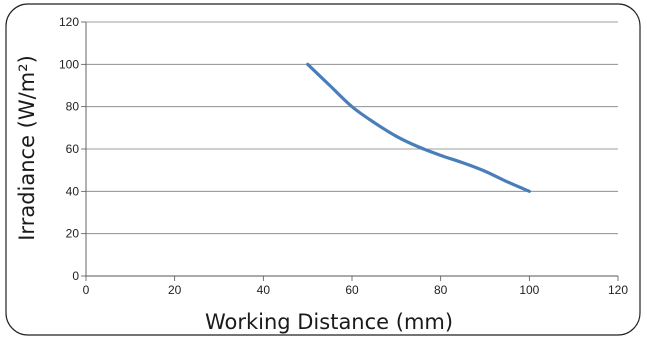  Describe the element at coordinates (352, 290) in the screenshot. I see `x-tick-label: 60` at that location.